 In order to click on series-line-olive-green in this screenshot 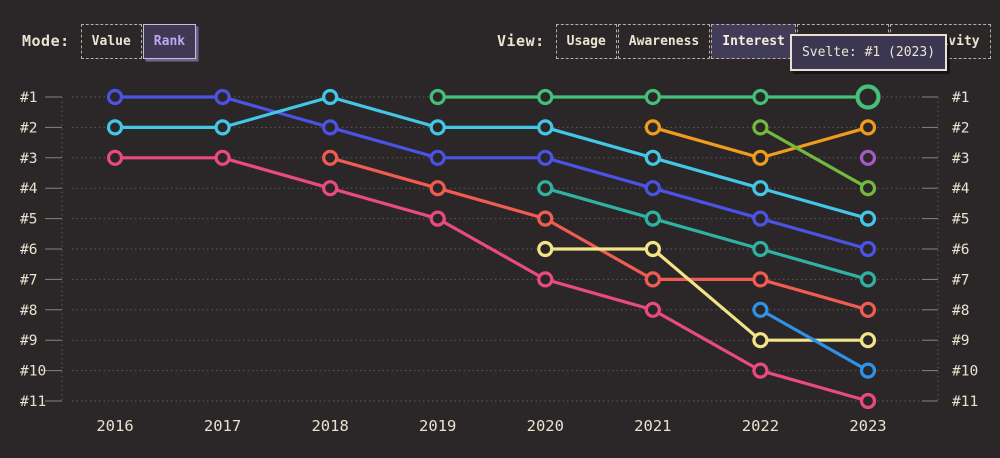, I will do `click(814, 158)`.